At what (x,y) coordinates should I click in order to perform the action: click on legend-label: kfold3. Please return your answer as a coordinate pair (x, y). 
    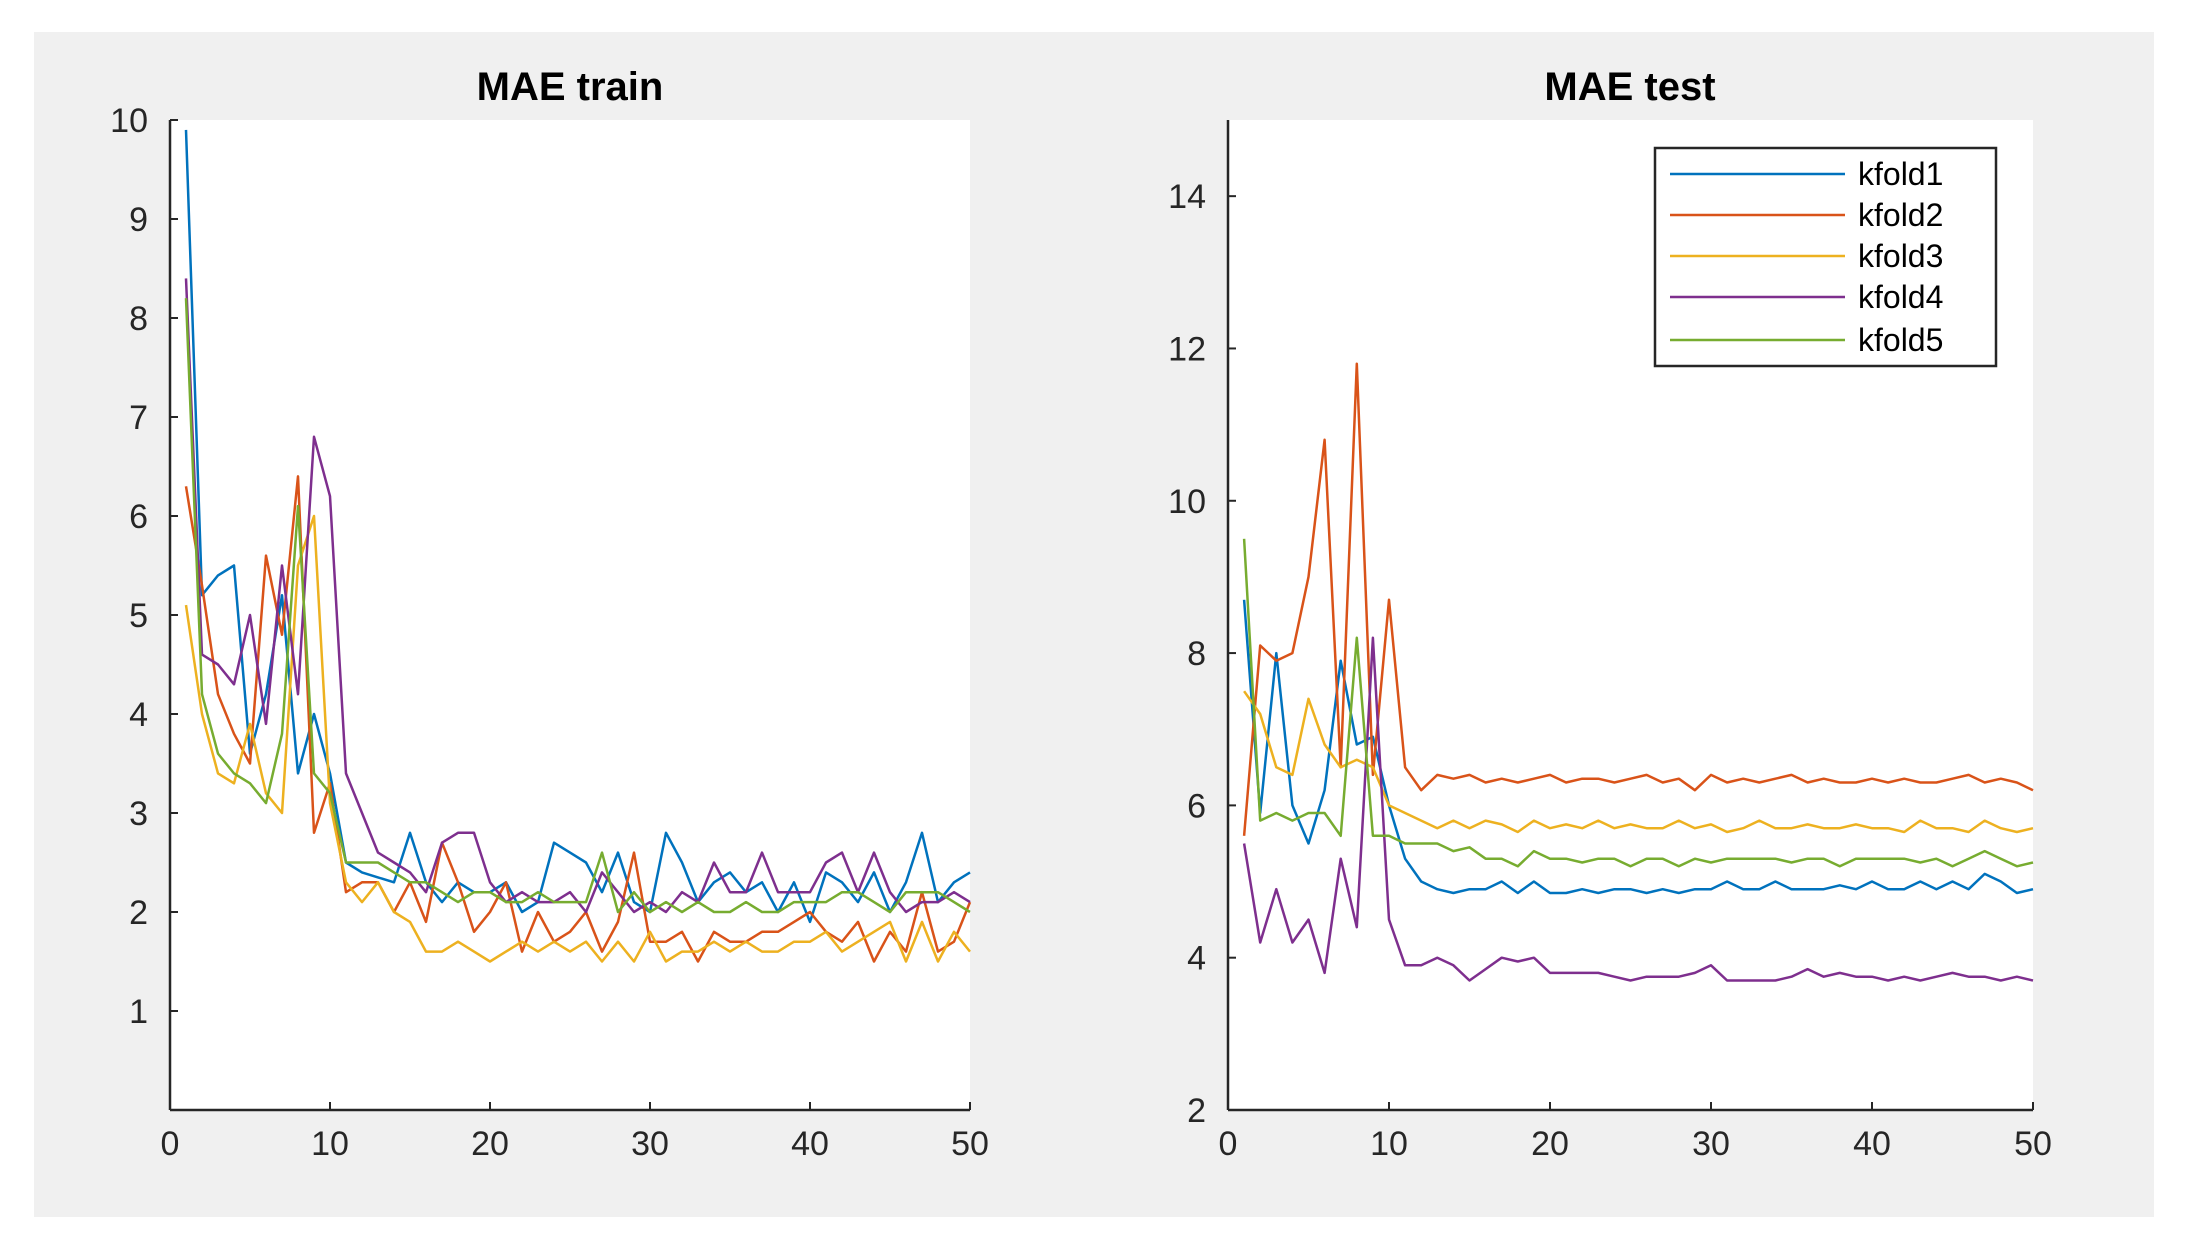
    Looking at the image, I should click on (1900, 256).